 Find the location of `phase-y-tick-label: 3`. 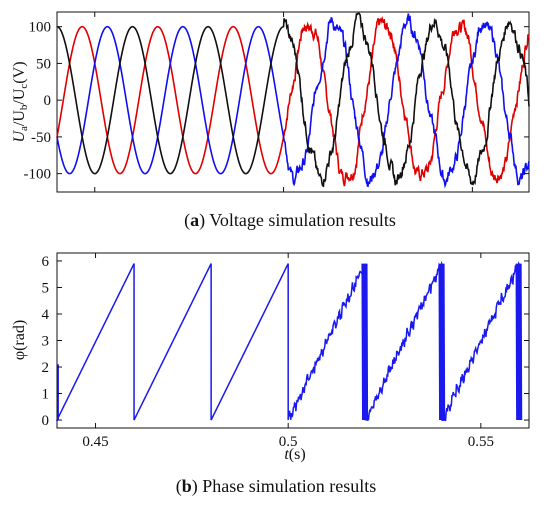

phase-y-tick-label: 3 is located at coordinates (46, 342).